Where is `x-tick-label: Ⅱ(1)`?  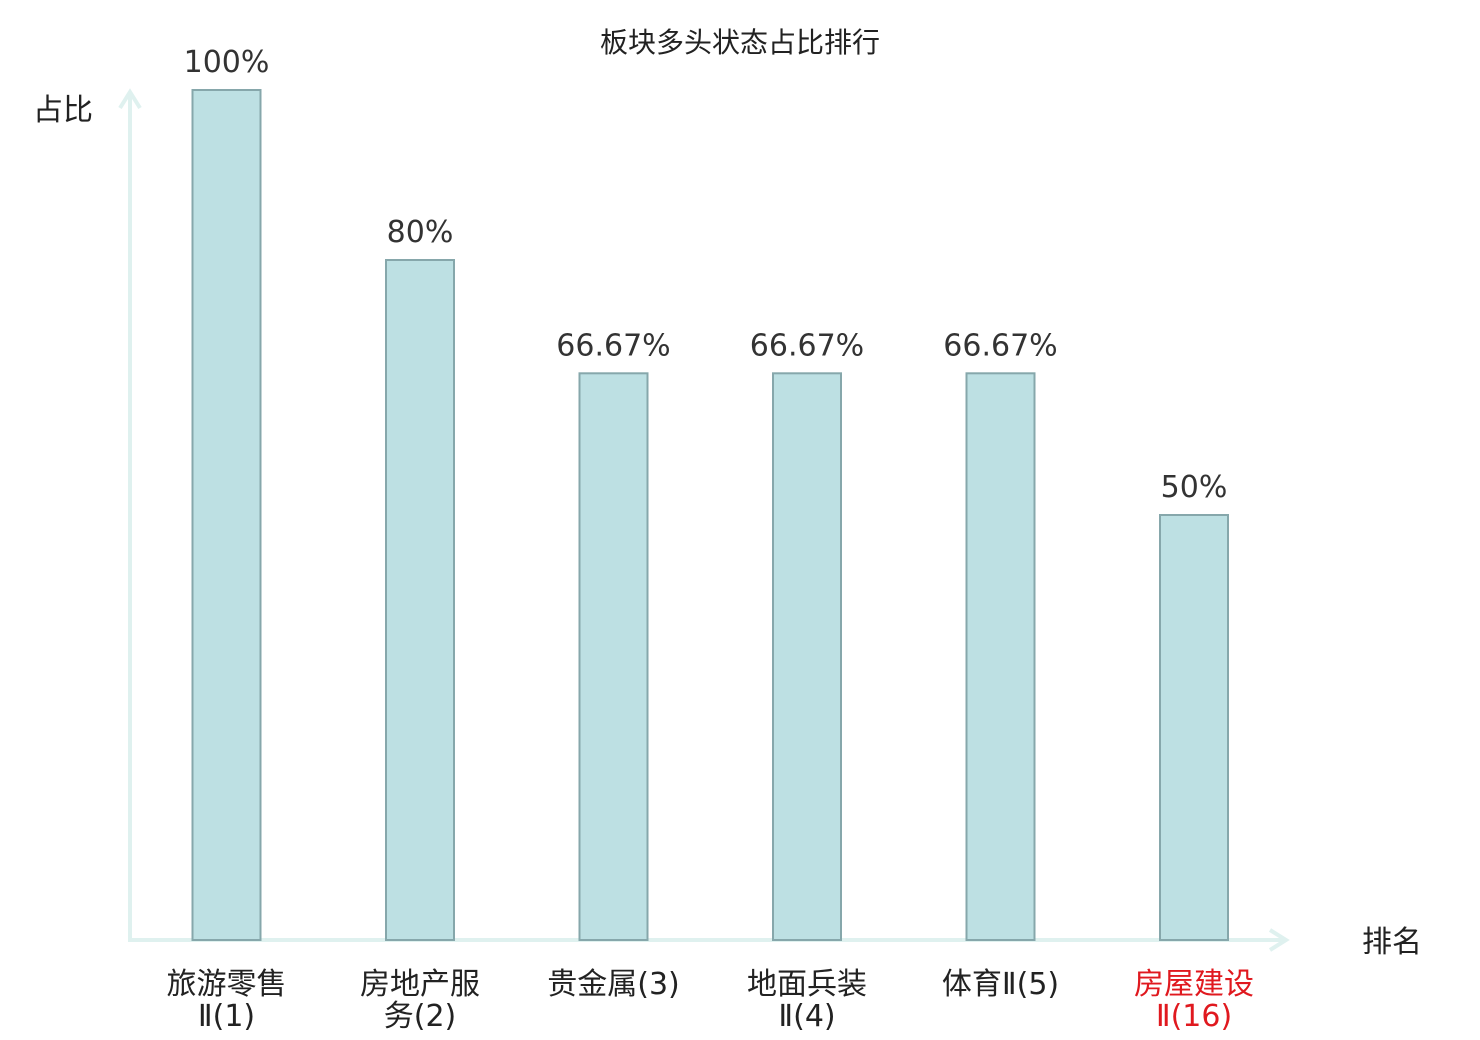 x-tick-label: Ⅱ(1) is located at coordinates (226, 1016).